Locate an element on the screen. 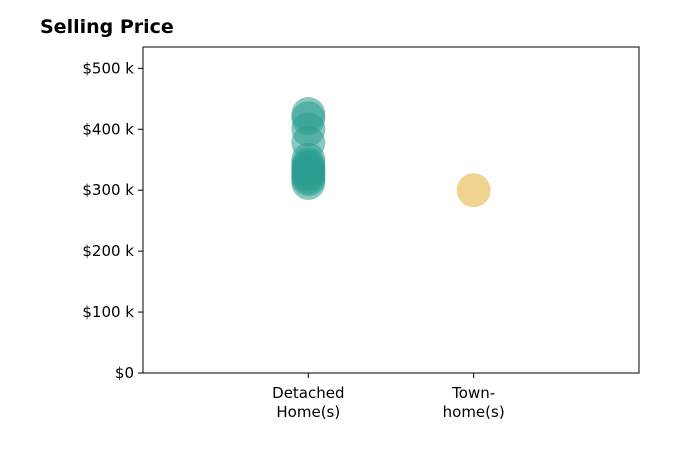  x-tick-label-1-line-0: Town- is located at coordinates (473, 393).